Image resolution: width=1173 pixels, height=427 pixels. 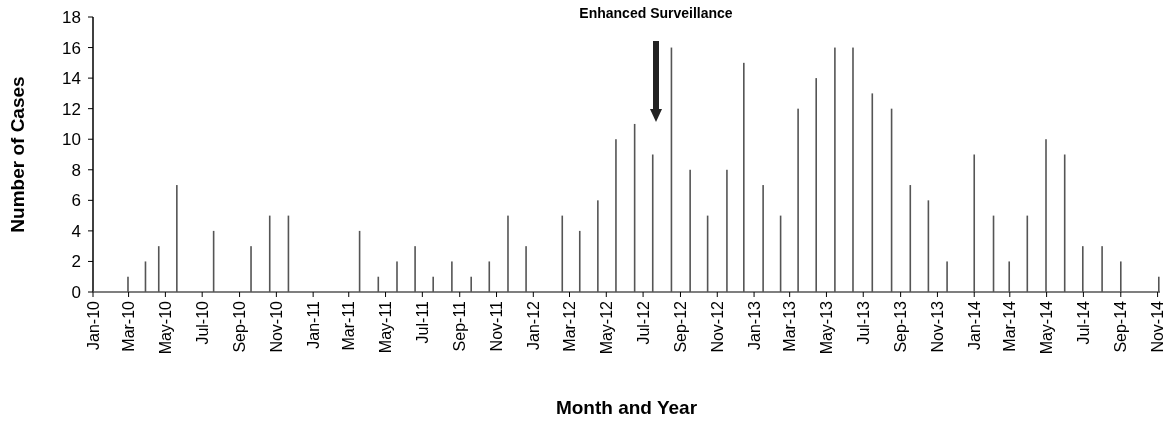 I want to click on x-tick-label: May-11, so click(x=386, y=327).